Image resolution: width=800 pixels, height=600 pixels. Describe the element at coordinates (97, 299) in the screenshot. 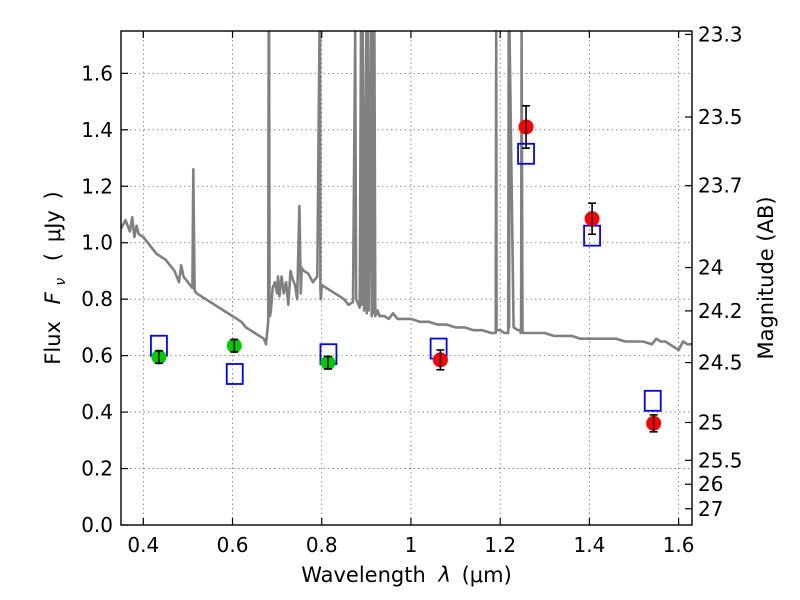

I see `y-tick-label: 0.8` at that location.